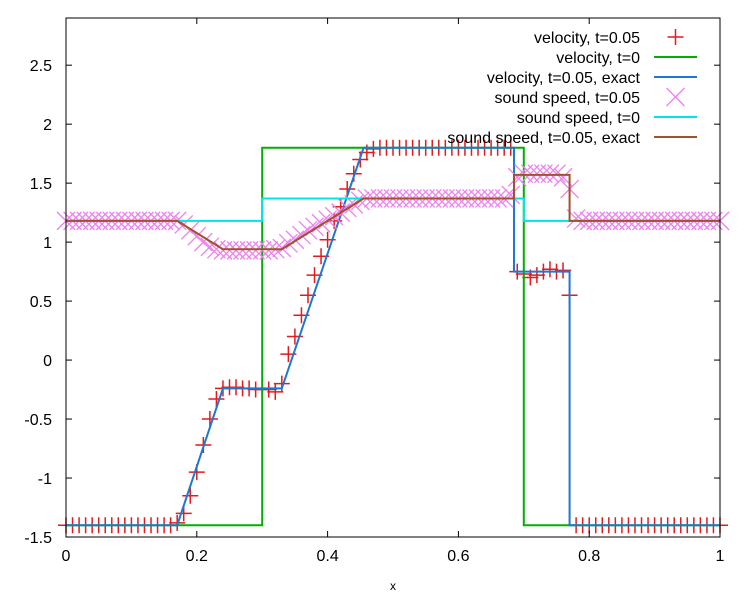  What do you see at coordinates (47, 125) in the screenshot?
I see `y-tick-label: 2` at bounding box center [47, 125].